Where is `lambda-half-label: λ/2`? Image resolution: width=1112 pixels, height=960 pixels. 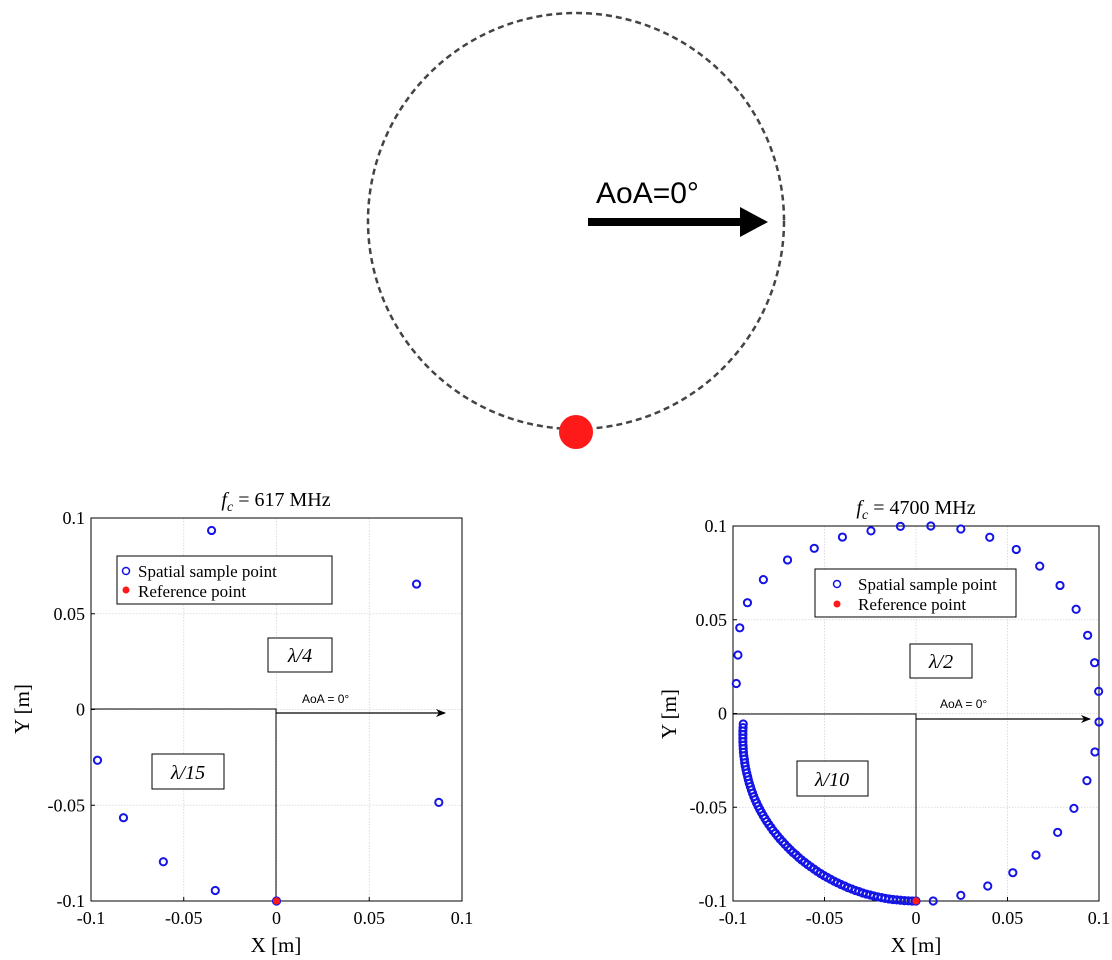 lambda-half-label: λ/2 is located at coordinates (940, 662).